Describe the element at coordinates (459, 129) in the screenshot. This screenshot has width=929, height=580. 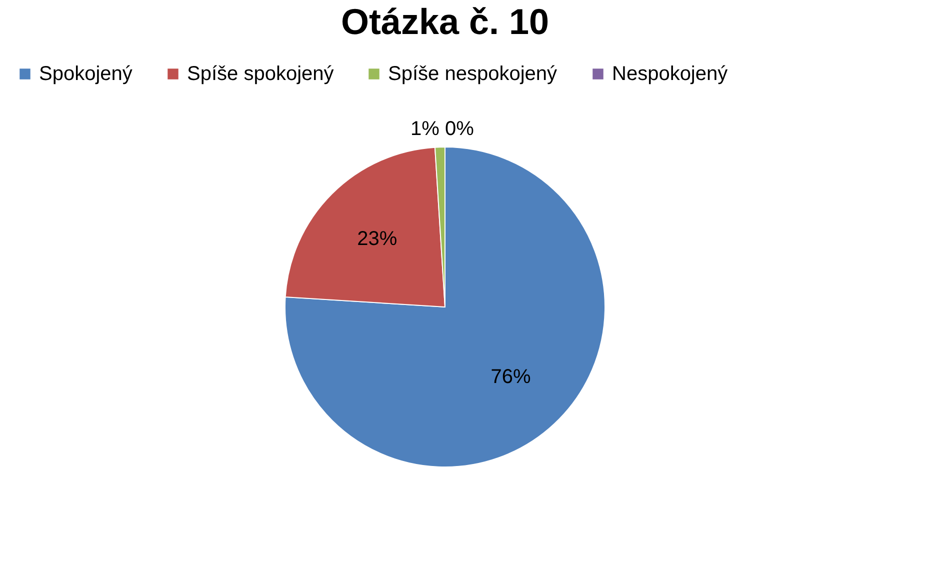
I see `text: 0%` at that location.